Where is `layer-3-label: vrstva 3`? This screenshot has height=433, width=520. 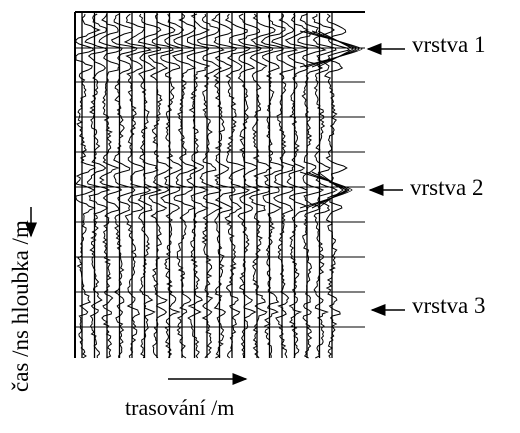 layer-3-label: vrstva 3 is located at coordinates (449, 305).